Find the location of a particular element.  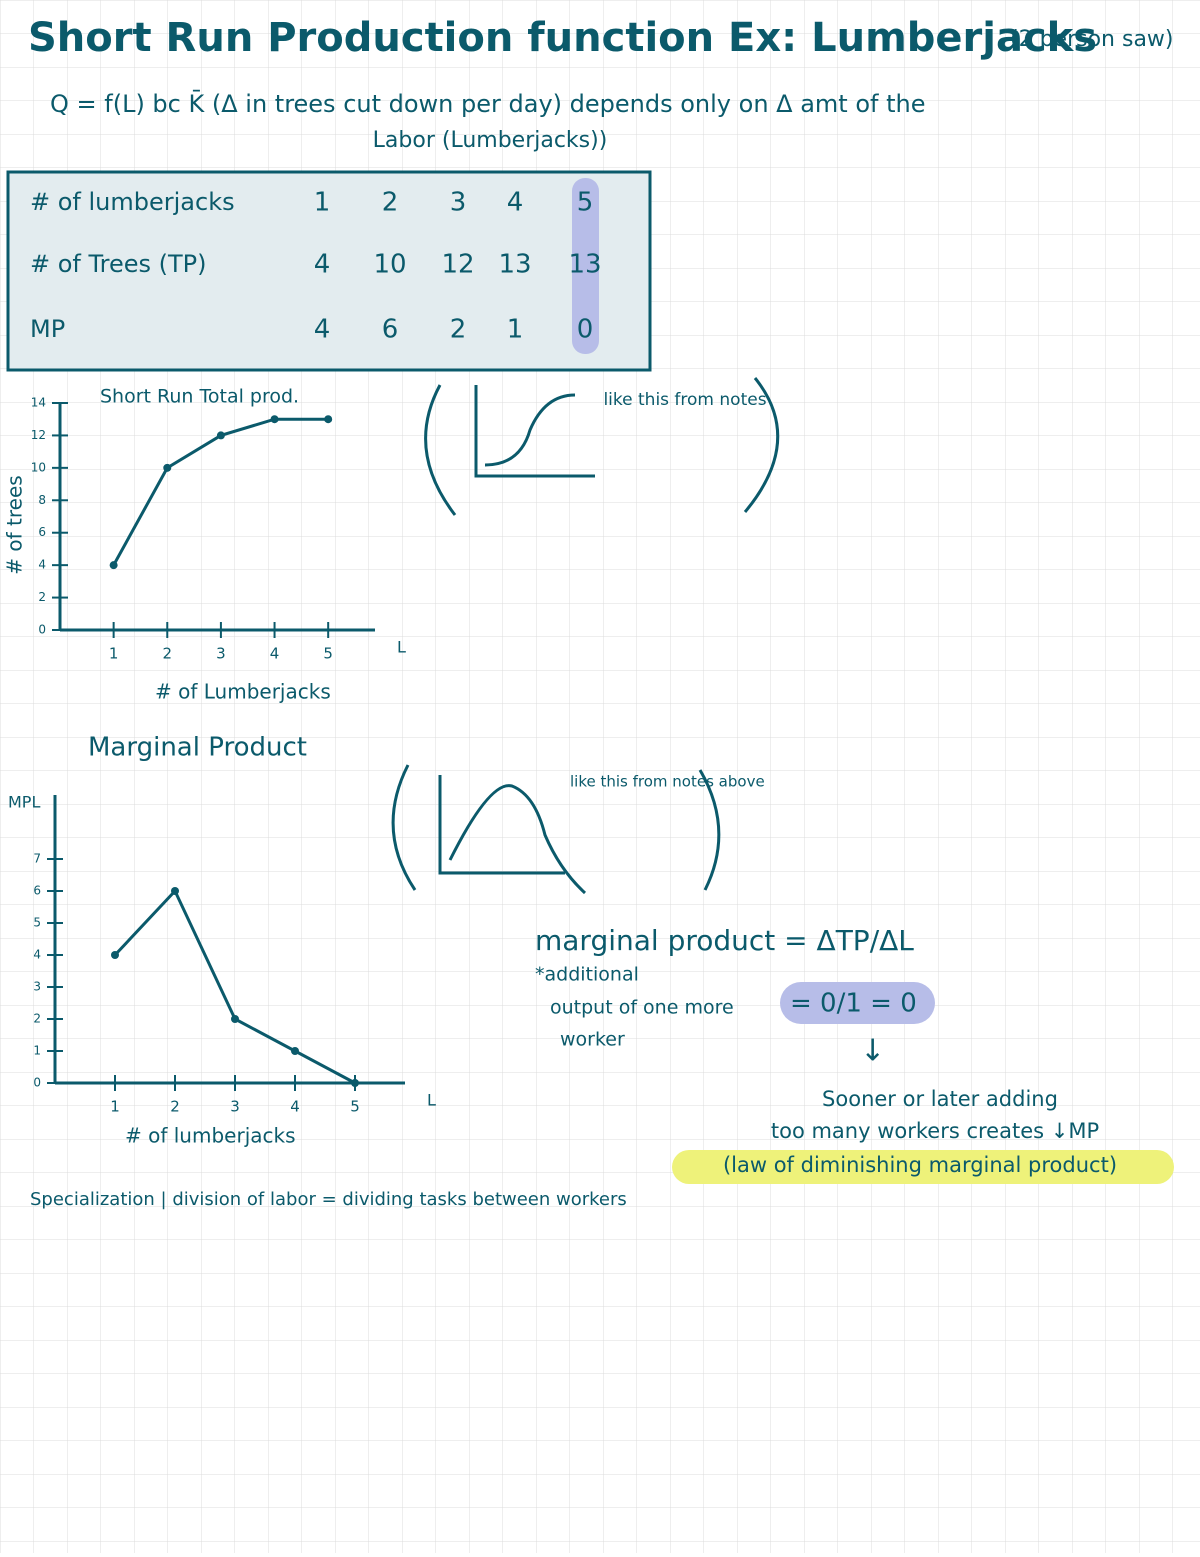

y-tick-label: 3 is located at coordinates (37, 987).